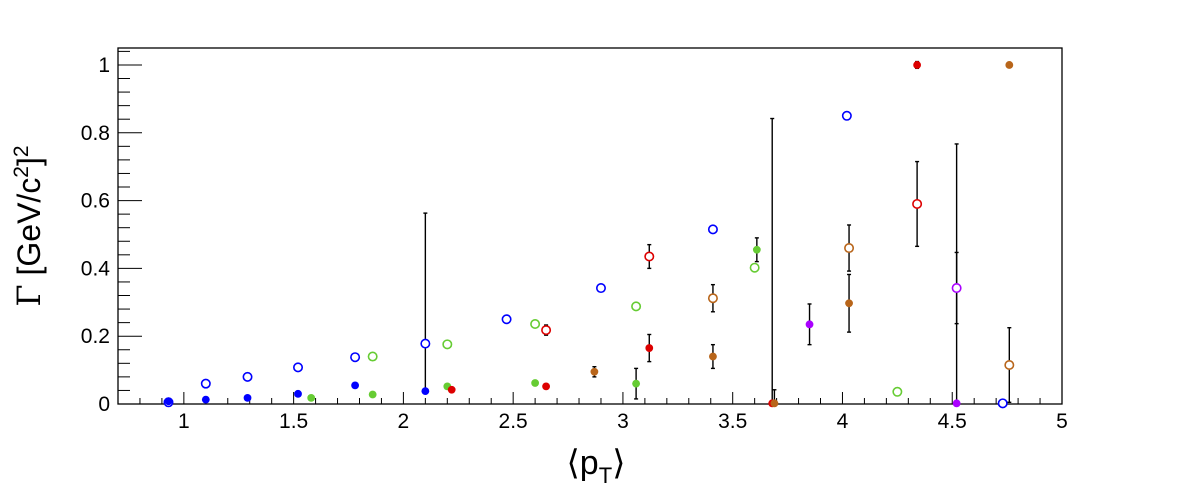  I want to click on x-tick-label: 1, so click(184, 421).